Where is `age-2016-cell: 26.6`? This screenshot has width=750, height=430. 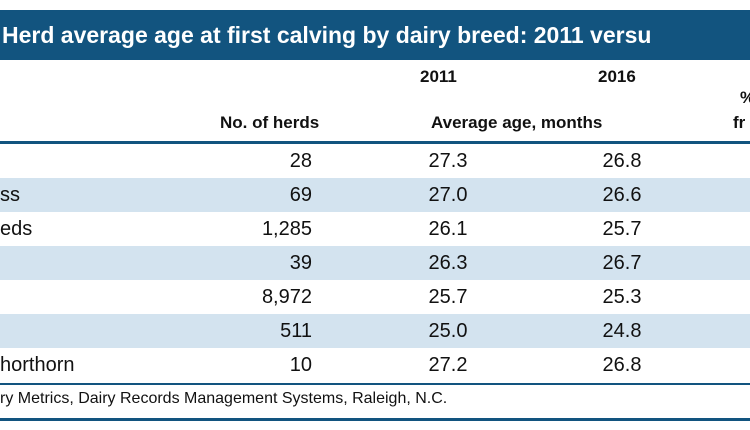
age-2016-cell: 26.6 is located at coordinates (622, 195).